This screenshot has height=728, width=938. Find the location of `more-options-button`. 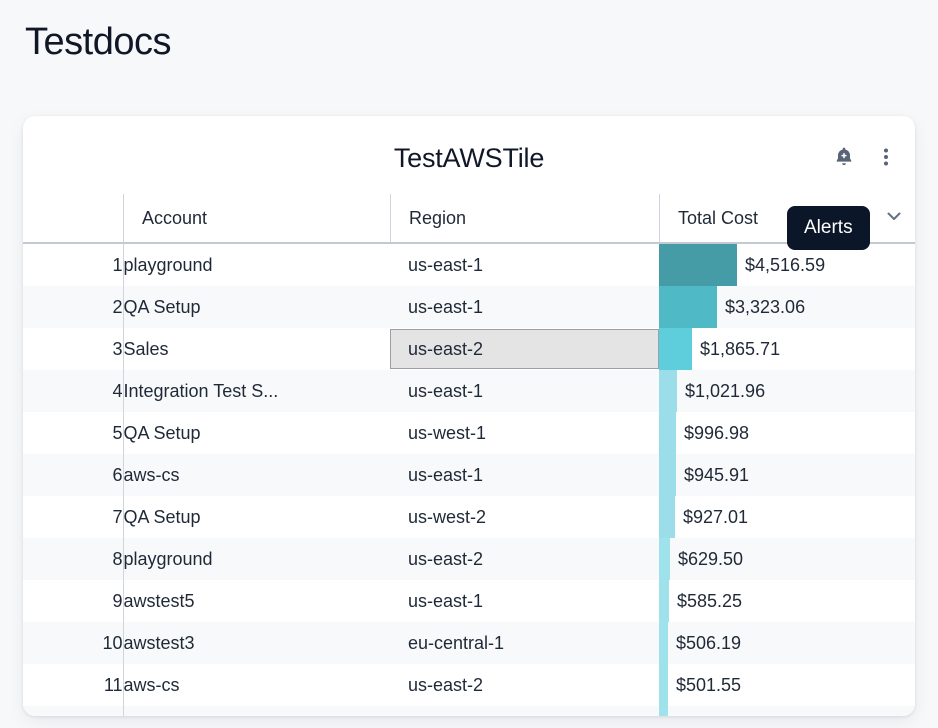

more-options-button is located at coordinates (886, 158).